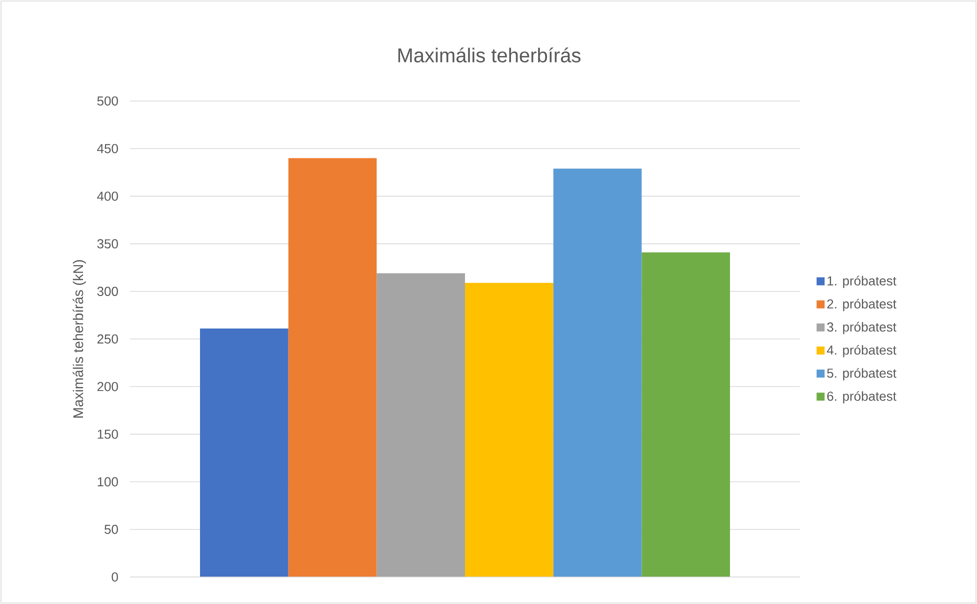 This screenshot has width=977, height=604. What do you see at coordinates (107, 149) in the screenshot?
I see `y-tick-label: 450` at bounding box center [107, 149].